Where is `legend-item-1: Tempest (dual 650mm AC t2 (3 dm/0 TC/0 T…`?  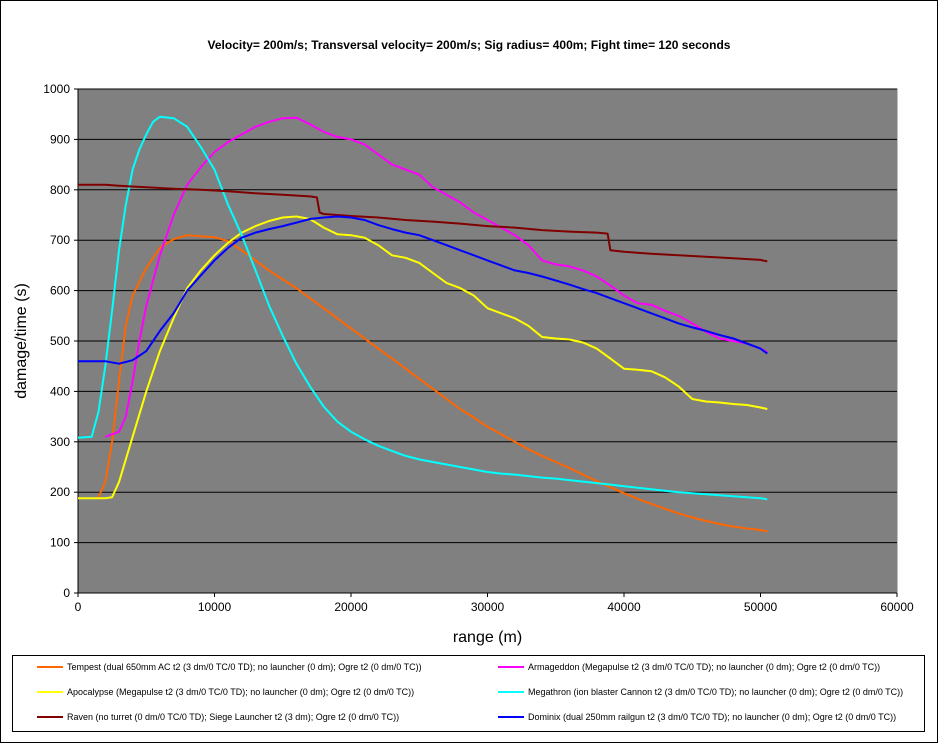
legend-item-1: Tempest (dual 650mm AC t2 (3 dm/0 TC/0 T… is located at coordinates (229, 667).